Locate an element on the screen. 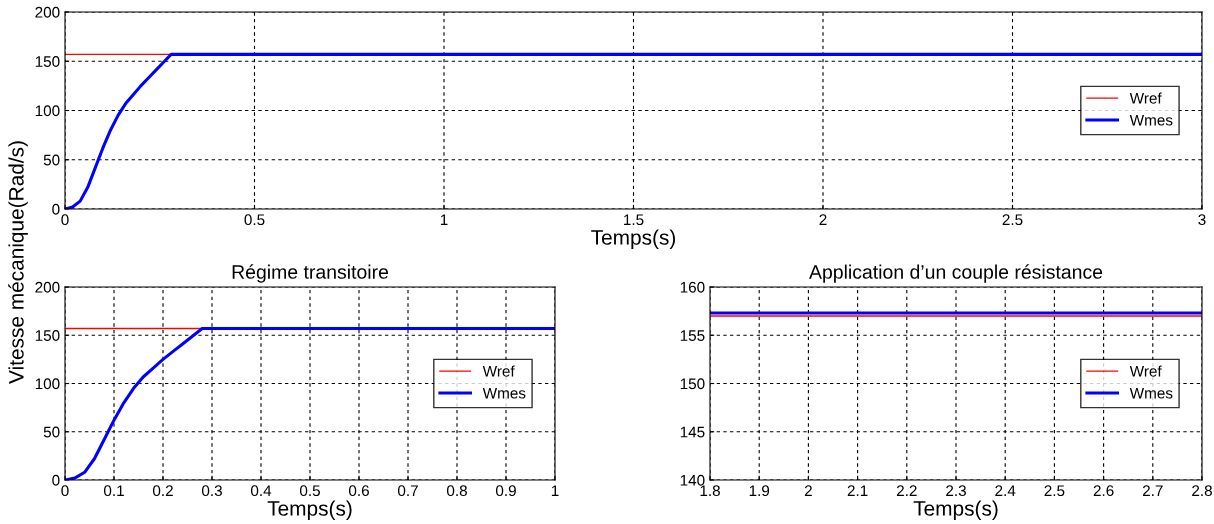 Image resolution: width=1214 pixels, height=524 pixels. x-tick-label: 0.8 is located at coordinates (456, 491).